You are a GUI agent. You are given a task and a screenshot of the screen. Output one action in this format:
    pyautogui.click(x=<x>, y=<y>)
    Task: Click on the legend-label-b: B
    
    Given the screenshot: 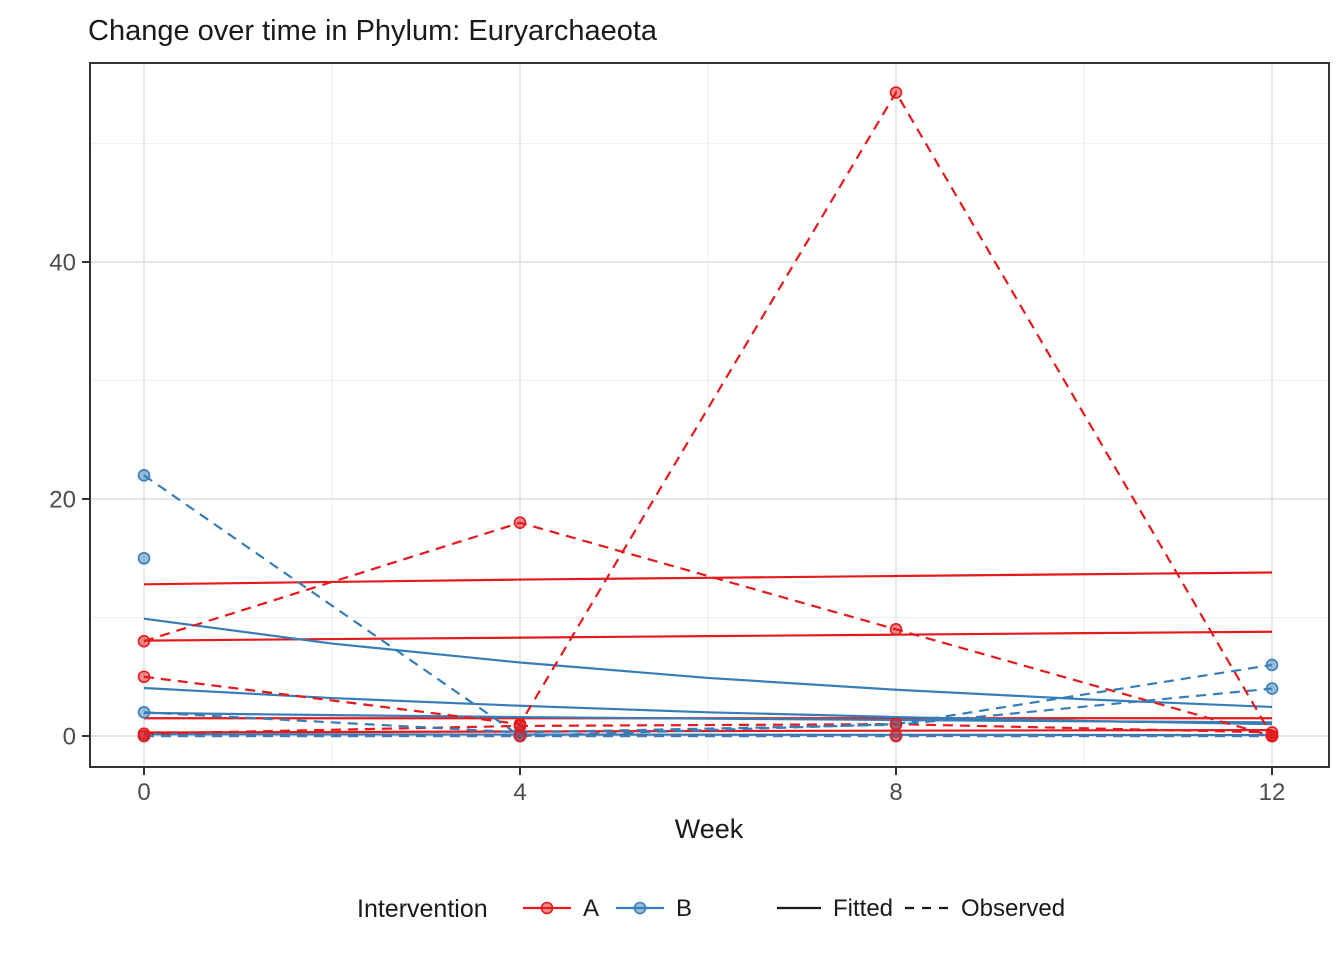 What is the action you would take?
    pyautogui.click(x=684, y=908)
    